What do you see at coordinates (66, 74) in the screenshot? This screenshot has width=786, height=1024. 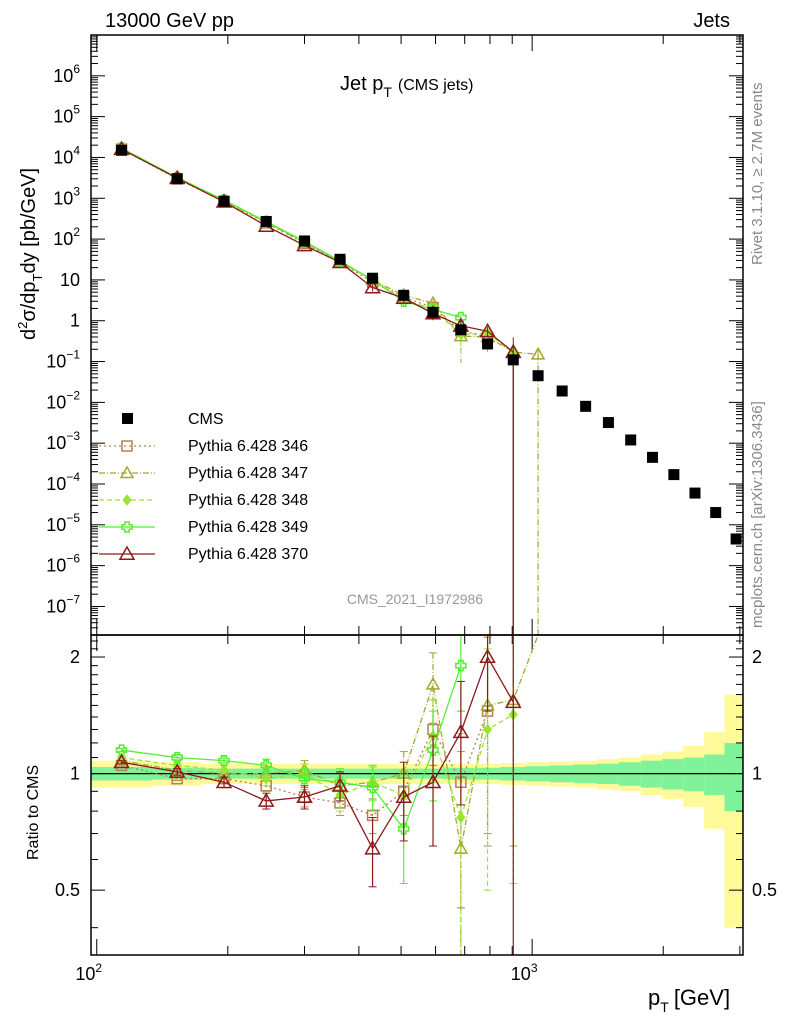 I see `y-tick-label: 10⁶` at bounding box center [66, 74].